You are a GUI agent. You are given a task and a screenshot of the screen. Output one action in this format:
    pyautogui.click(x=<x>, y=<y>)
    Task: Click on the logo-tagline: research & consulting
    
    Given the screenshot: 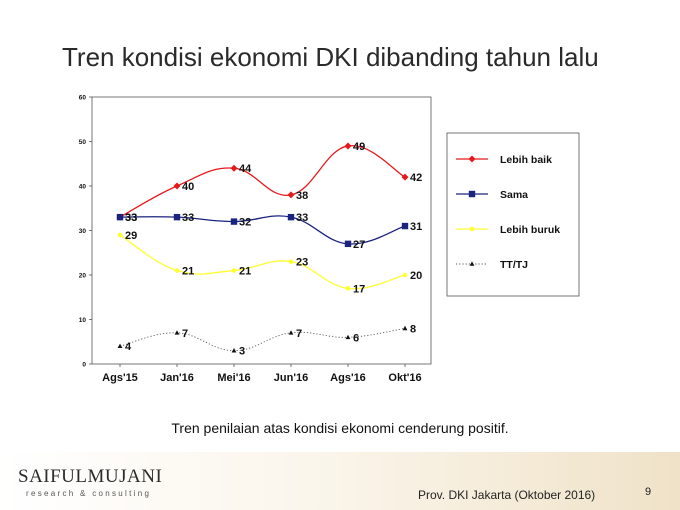 What is the action you would take?
    pyautogui.click(x=89, y=493)
    